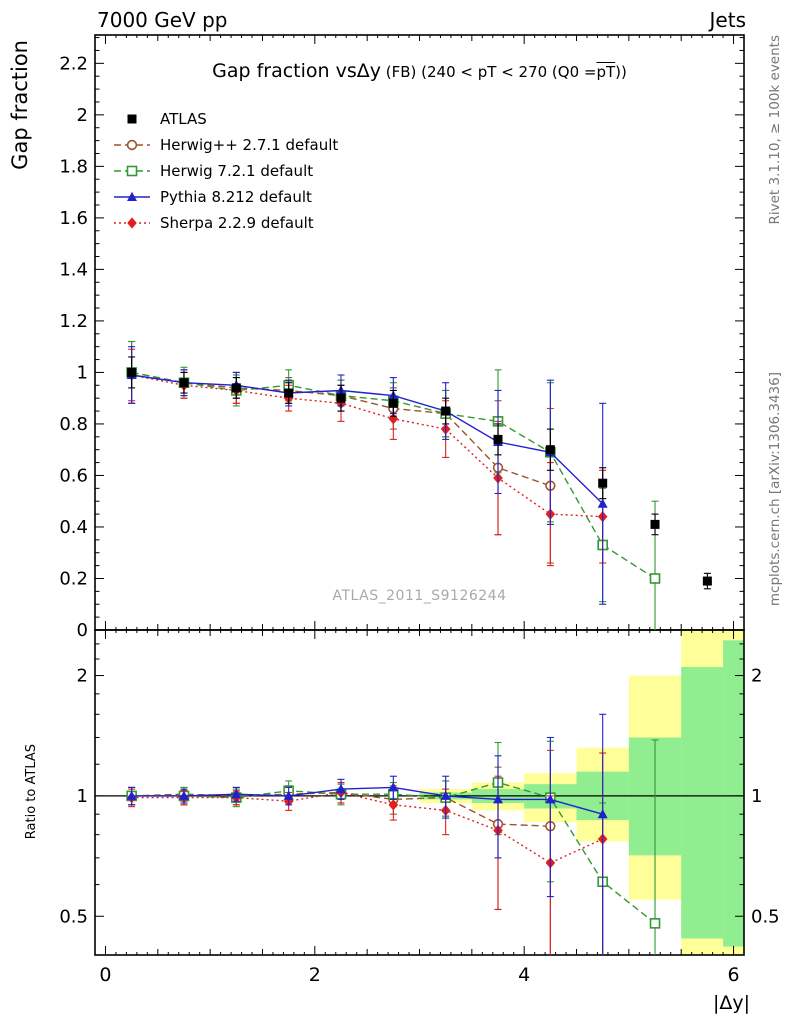 The height and width of the screenshot is (1024, 786). I want to click on legend-item-atlas: ATLAS, so click(225, 119).